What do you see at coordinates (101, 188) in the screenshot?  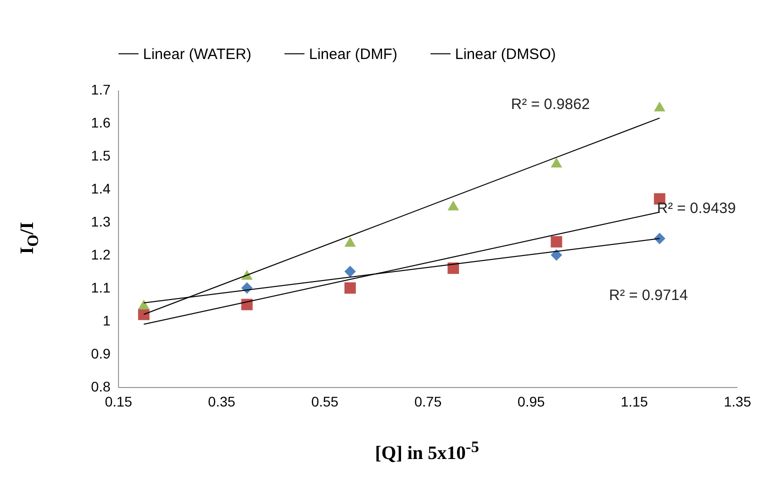 I see `y-tick-label: 1.4` at bounding box center [101, 188].